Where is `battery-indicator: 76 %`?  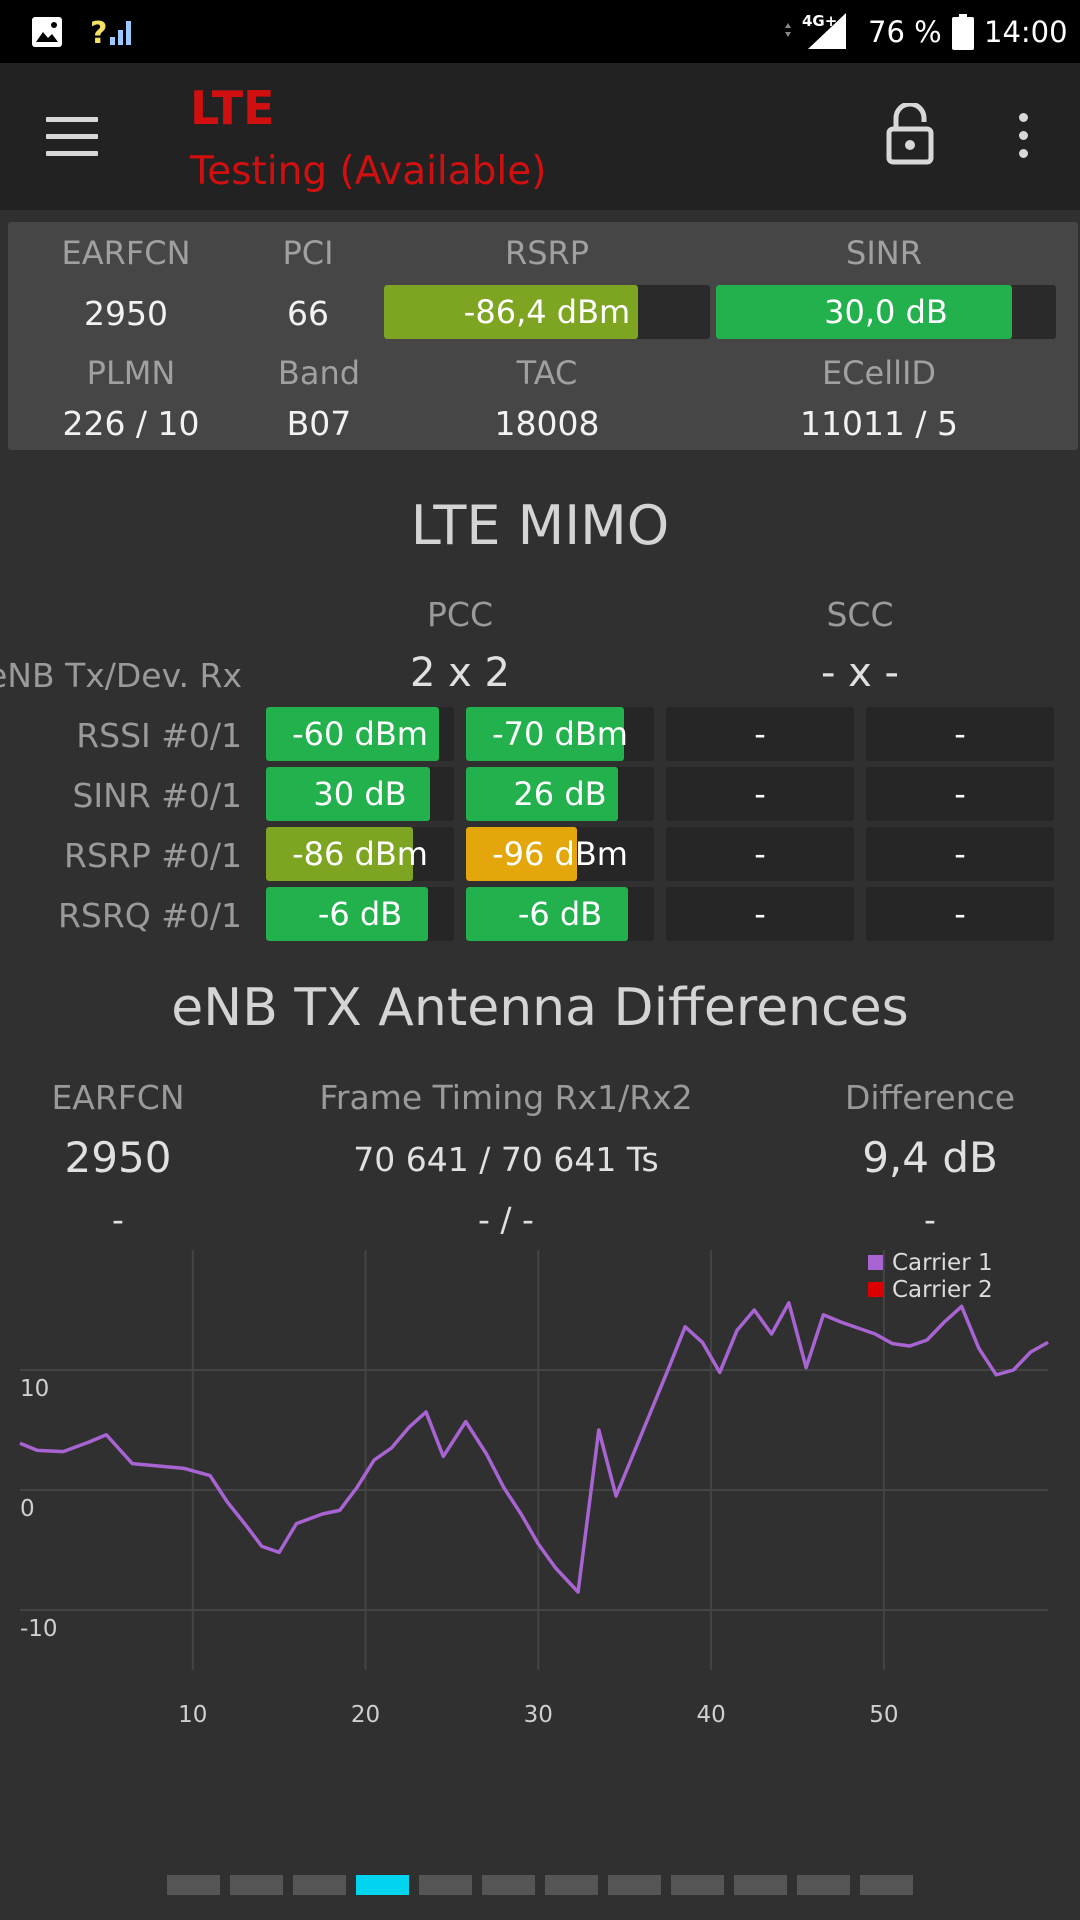
battery-indicator: 76 % is located at coordinates (921, 31).